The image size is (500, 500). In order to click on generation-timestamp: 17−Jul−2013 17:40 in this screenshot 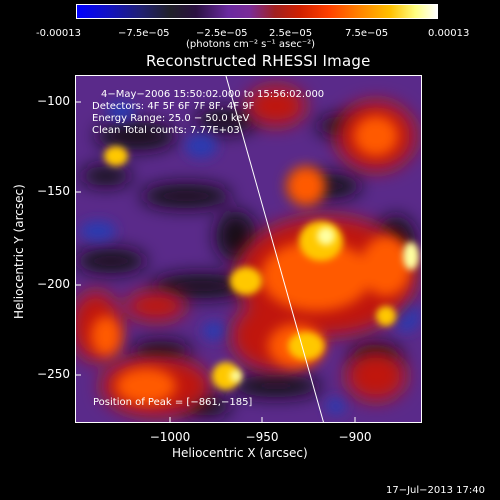, I will do `click(435, 490)`.